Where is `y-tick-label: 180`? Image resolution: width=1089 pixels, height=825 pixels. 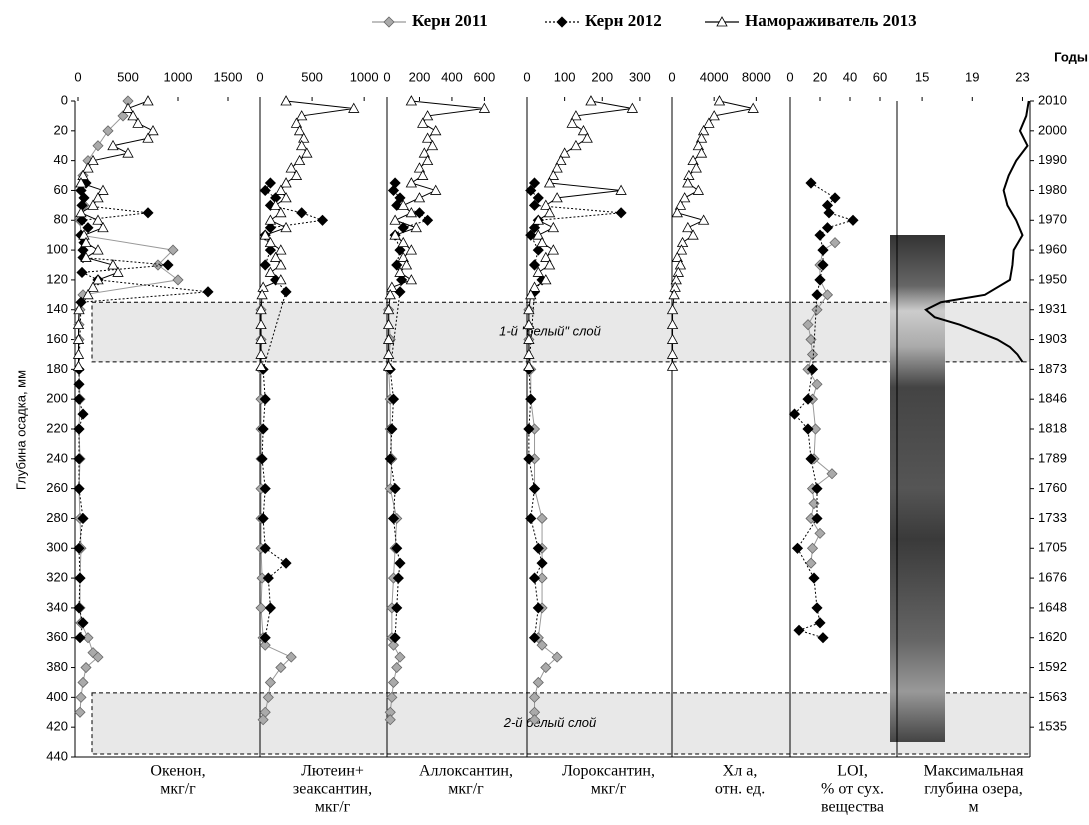 y-tick-label: 180 is located at coordinates (57, 368).